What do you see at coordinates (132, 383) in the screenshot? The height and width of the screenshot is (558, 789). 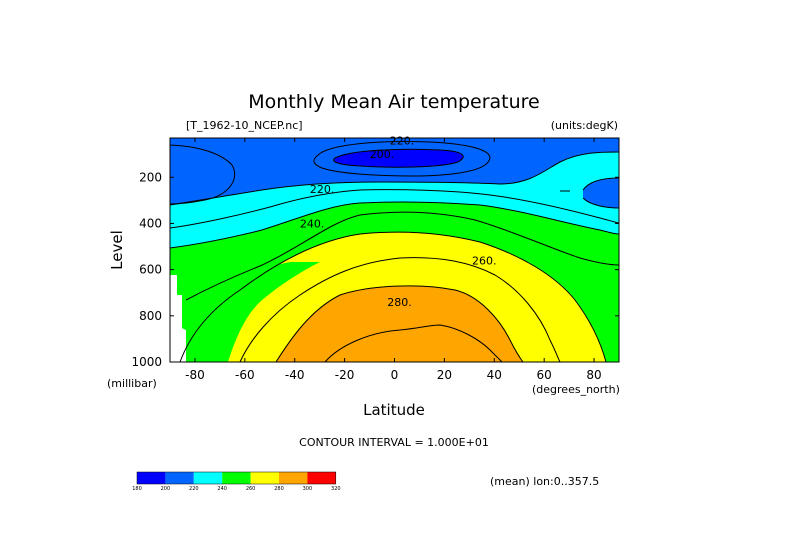 I see `y-units: (millibar)` at bounding box center [132, 383].